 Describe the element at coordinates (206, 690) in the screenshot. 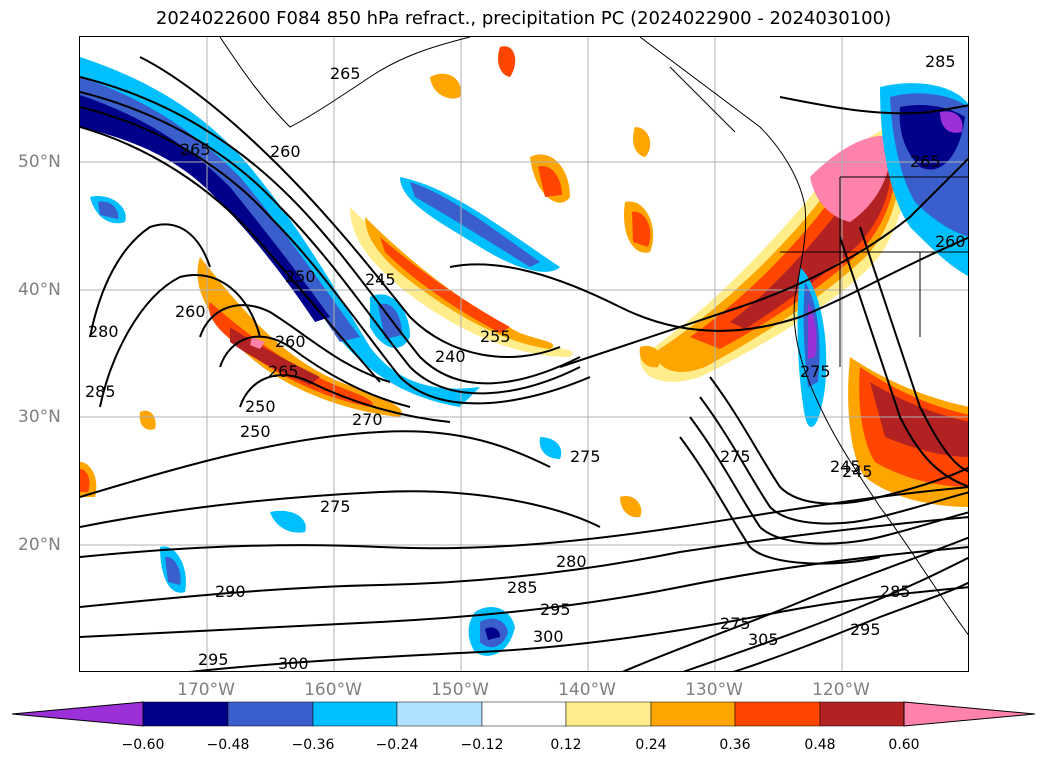

I see `lon-label-170w: 170°W` at that location.